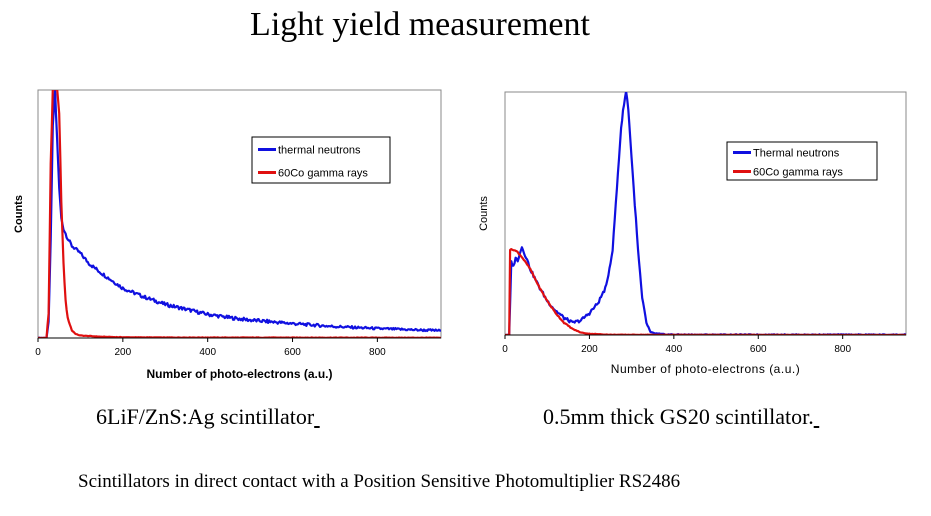  I want to click on page-title: Light yield measurement, so click(420, 24).